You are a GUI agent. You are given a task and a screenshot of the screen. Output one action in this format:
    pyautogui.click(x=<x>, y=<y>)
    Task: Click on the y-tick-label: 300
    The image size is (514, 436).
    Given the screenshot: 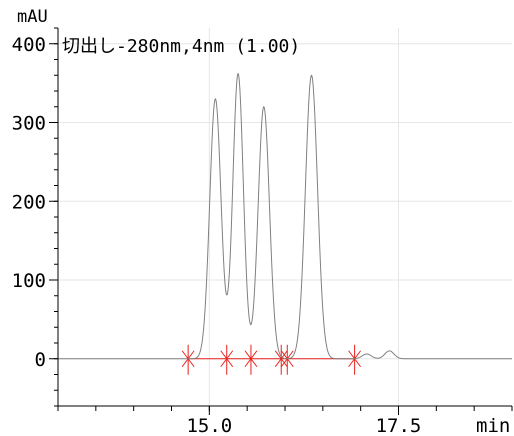 What is the action you would take?
    pyautogui.click(x=29, y=124)
    